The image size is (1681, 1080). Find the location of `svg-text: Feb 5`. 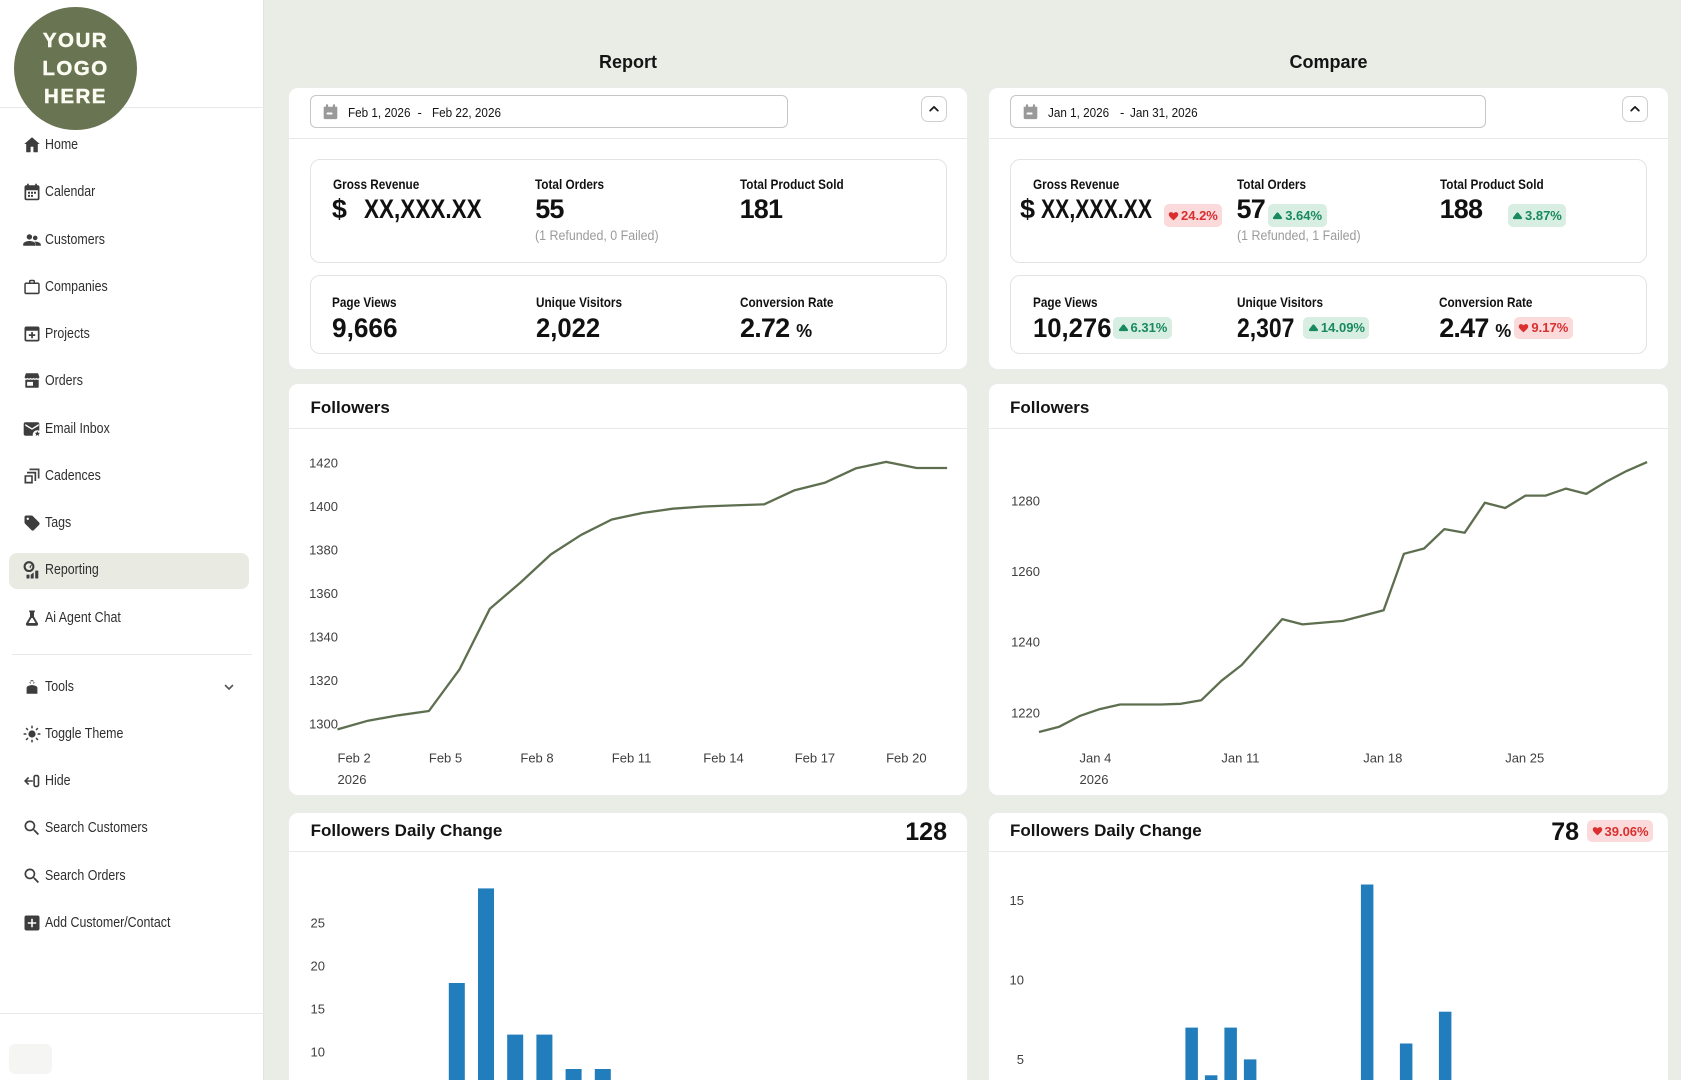

svg-text: Feb 5 is located at coordinates (445, 758).